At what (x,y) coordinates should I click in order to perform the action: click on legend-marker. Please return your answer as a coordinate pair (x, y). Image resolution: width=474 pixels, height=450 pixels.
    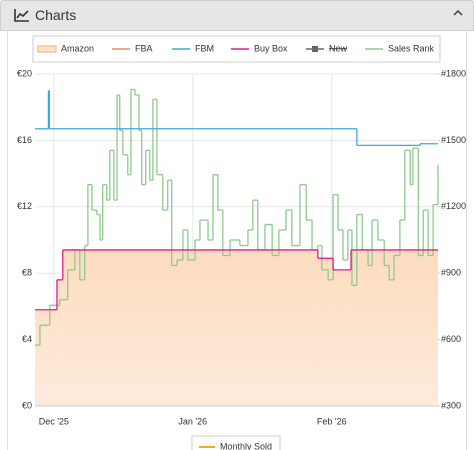
    Looking at the image, I should click on (315, 49).